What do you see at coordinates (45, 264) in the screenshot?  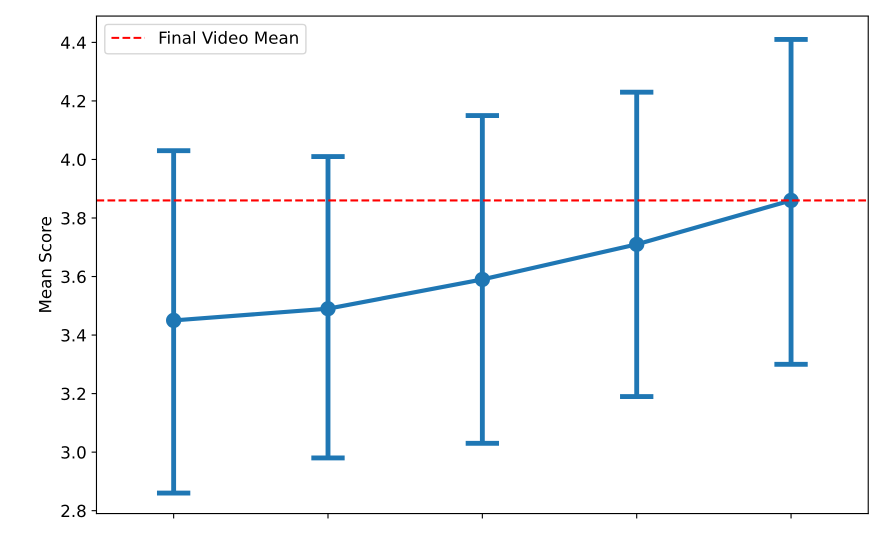 I see `y-axis-title: Mean Score` at bounding box center [45, 264].